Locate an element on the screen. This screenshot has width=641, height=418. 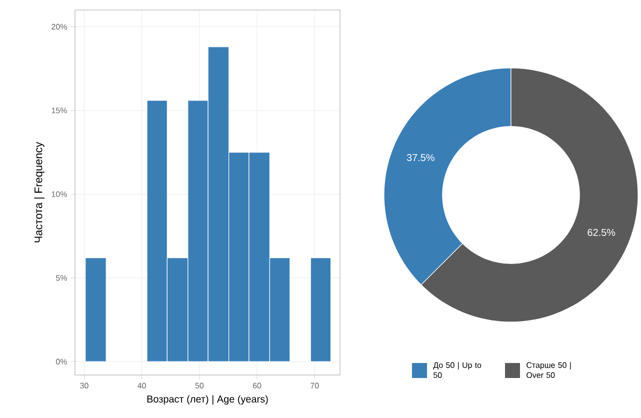
x-axis-title: Возраст (лет) | Age (years) is located at coordinates (207, 400).